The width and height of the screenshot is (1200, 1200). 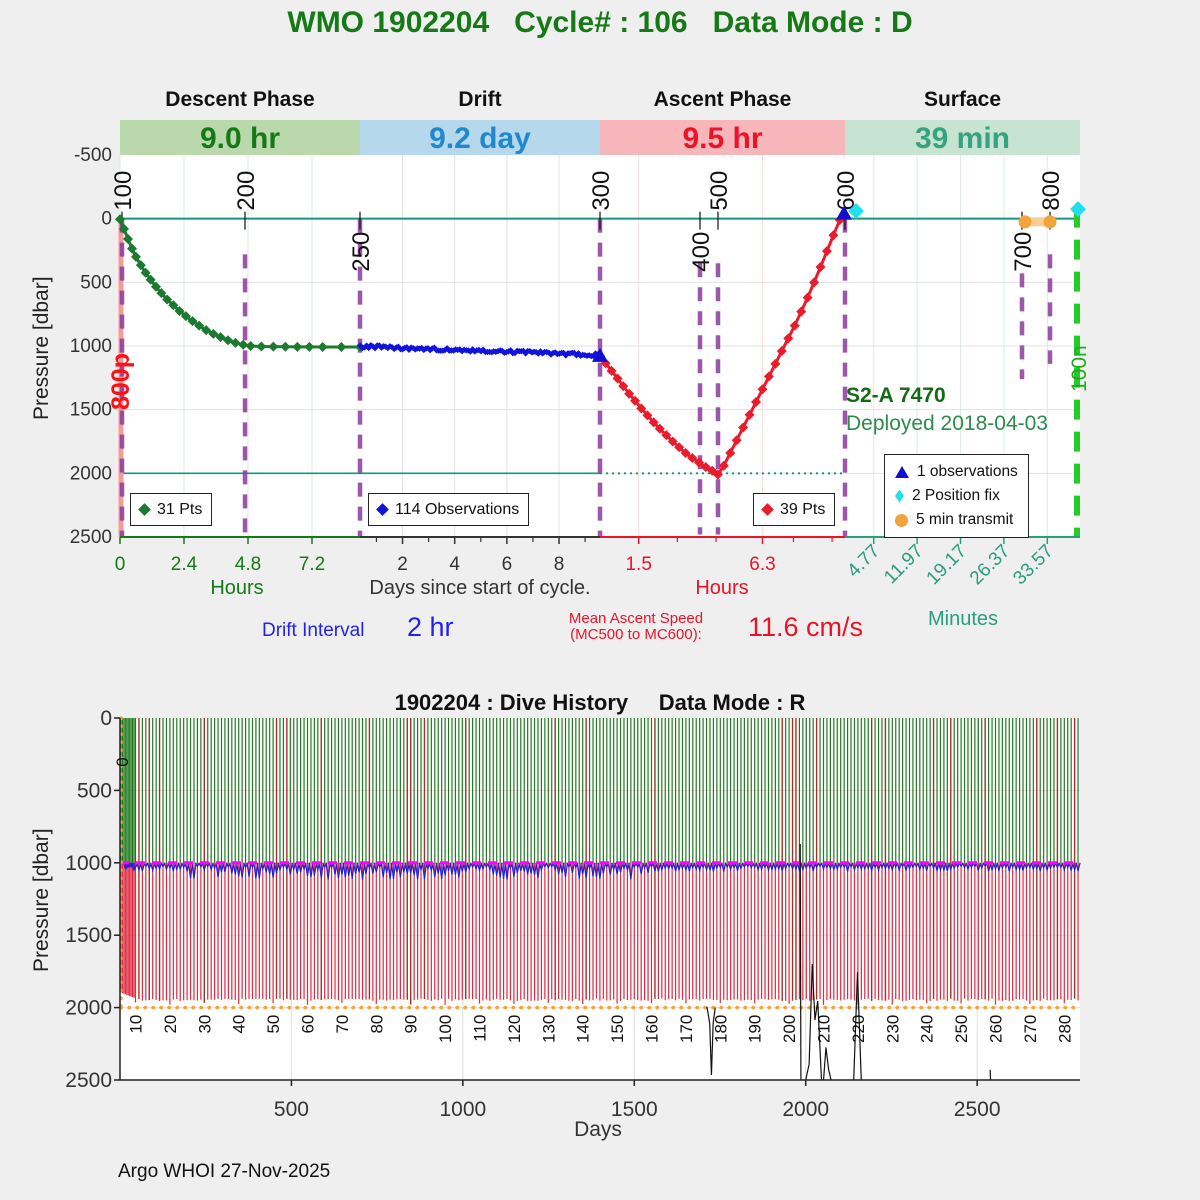 I want to click on svg-text: 140, so click(x=583, y=1029).